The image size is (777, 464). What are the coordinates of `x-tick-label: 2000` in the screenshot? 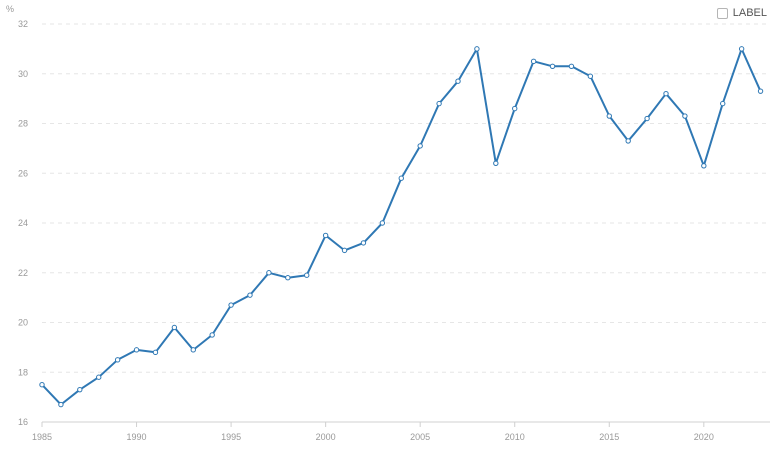 It's located at (326, 437).